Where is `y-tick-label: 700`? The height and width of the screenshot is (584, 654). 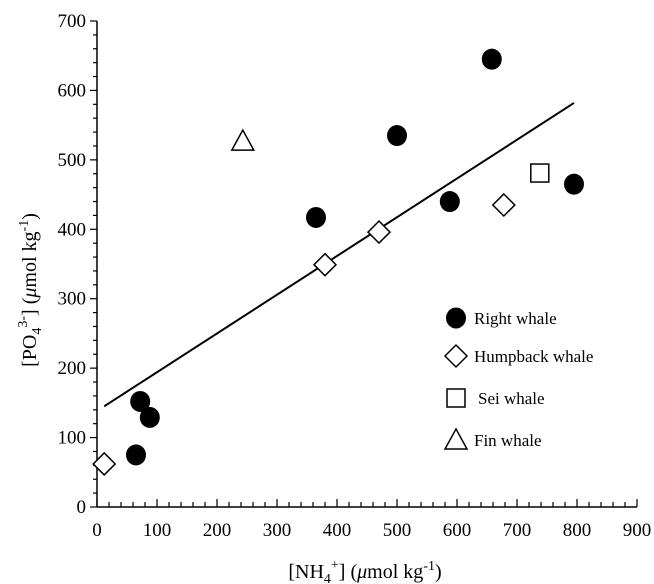
y-tick-label: 700 is located at coordinates (72, 21).